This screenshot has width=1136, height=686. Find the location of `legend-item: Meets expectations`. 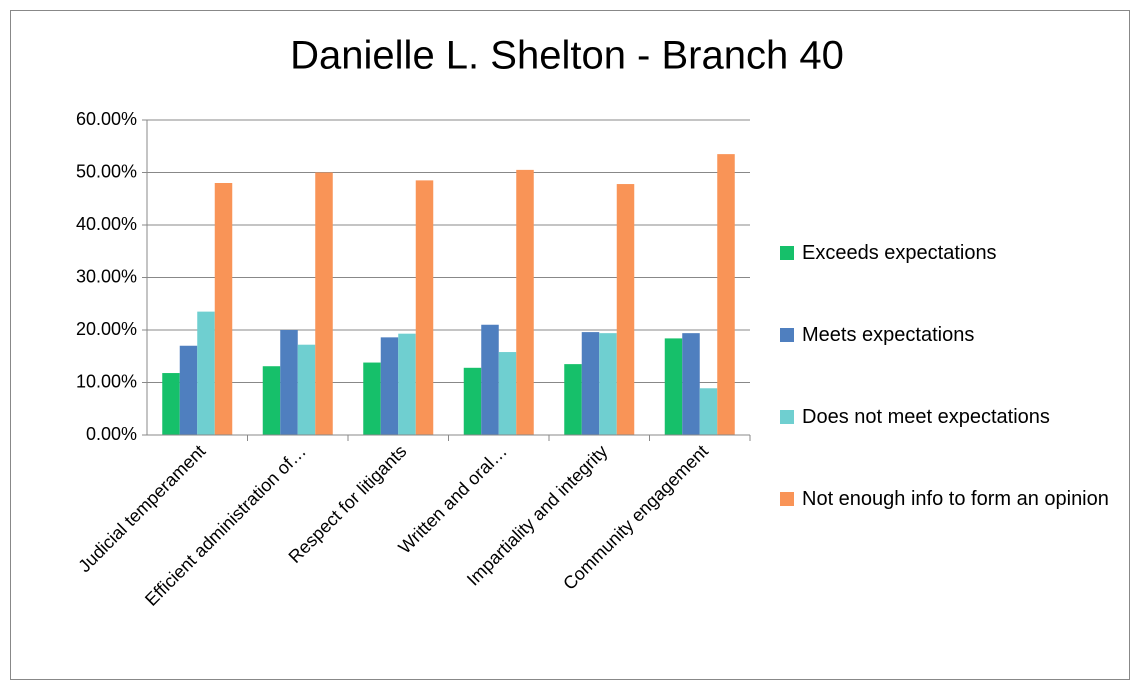

legend-item: Meets expectations is located at coordinates (950, 335).